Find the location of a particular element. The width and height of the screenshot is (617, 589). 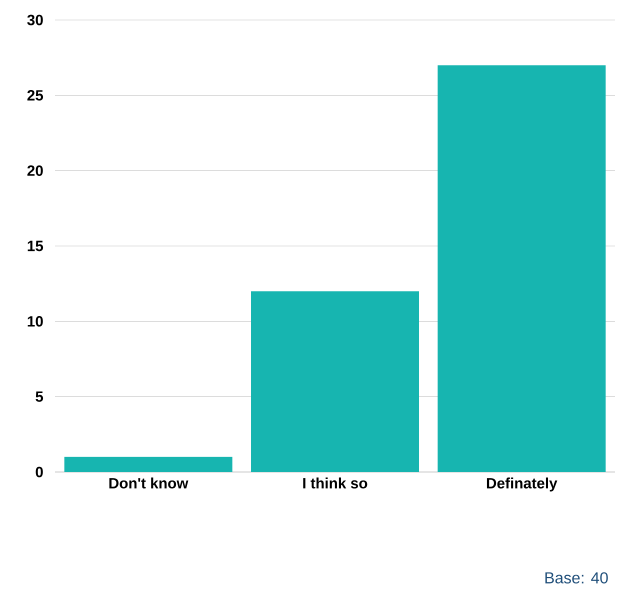

x-tick-label: I think so is located at coordinates (335, 483).